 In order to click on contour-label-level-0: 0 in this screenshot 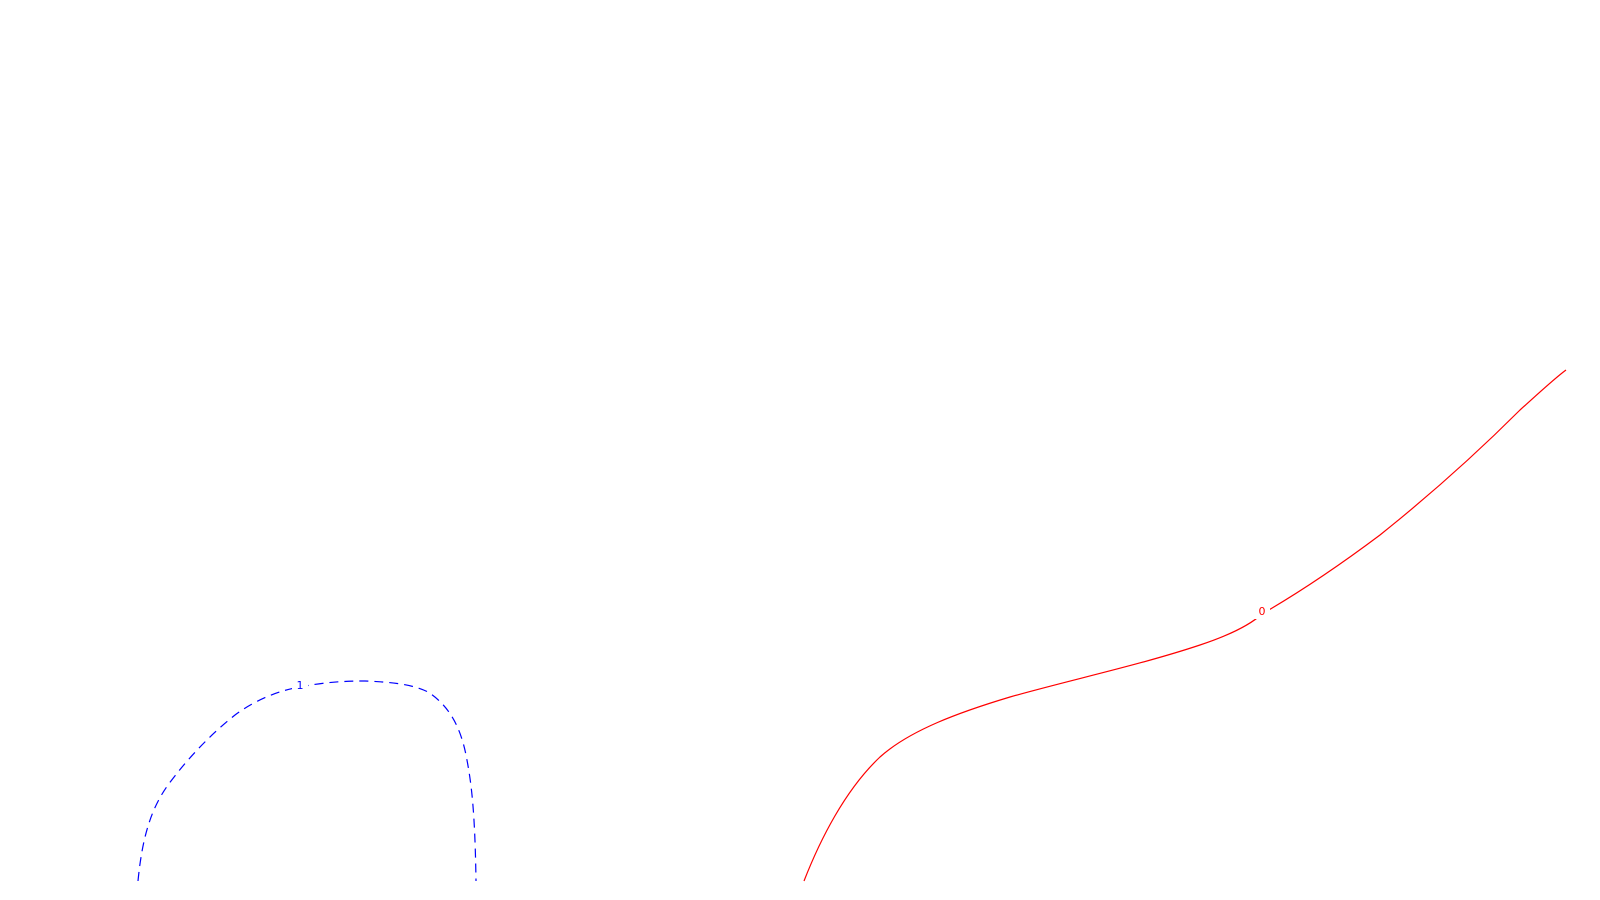, I will do `click(1262, 611)`.